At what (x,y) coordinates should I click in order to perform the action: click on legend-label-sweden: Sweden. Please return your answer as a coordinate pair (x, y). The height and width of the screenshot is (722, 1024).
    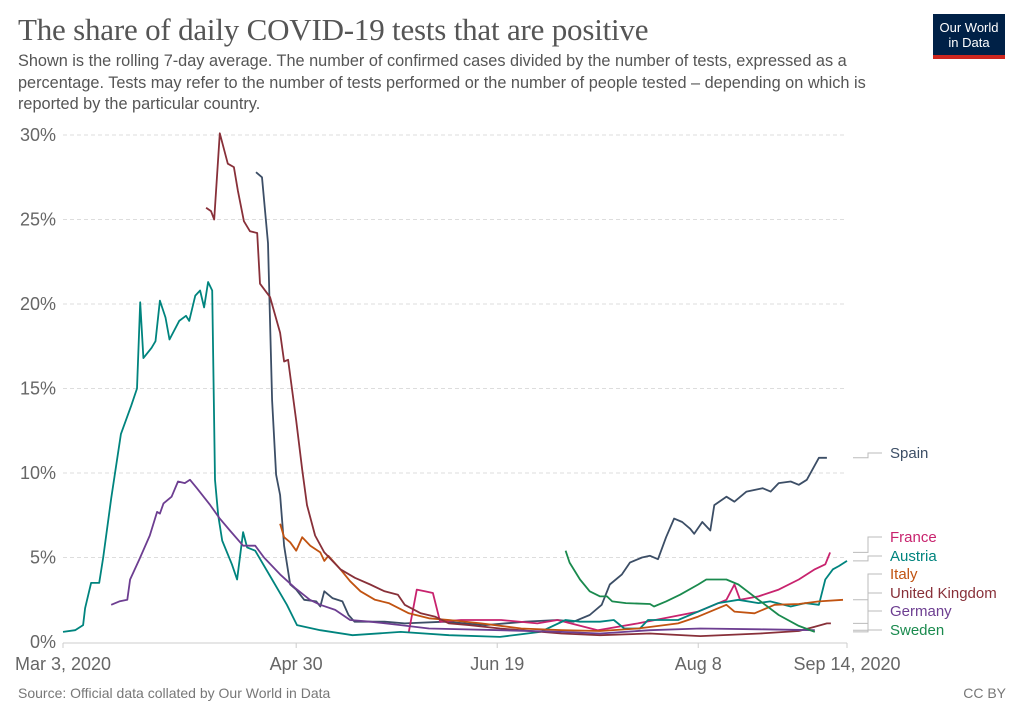
    Looking at the image, I should click on (917, 630).